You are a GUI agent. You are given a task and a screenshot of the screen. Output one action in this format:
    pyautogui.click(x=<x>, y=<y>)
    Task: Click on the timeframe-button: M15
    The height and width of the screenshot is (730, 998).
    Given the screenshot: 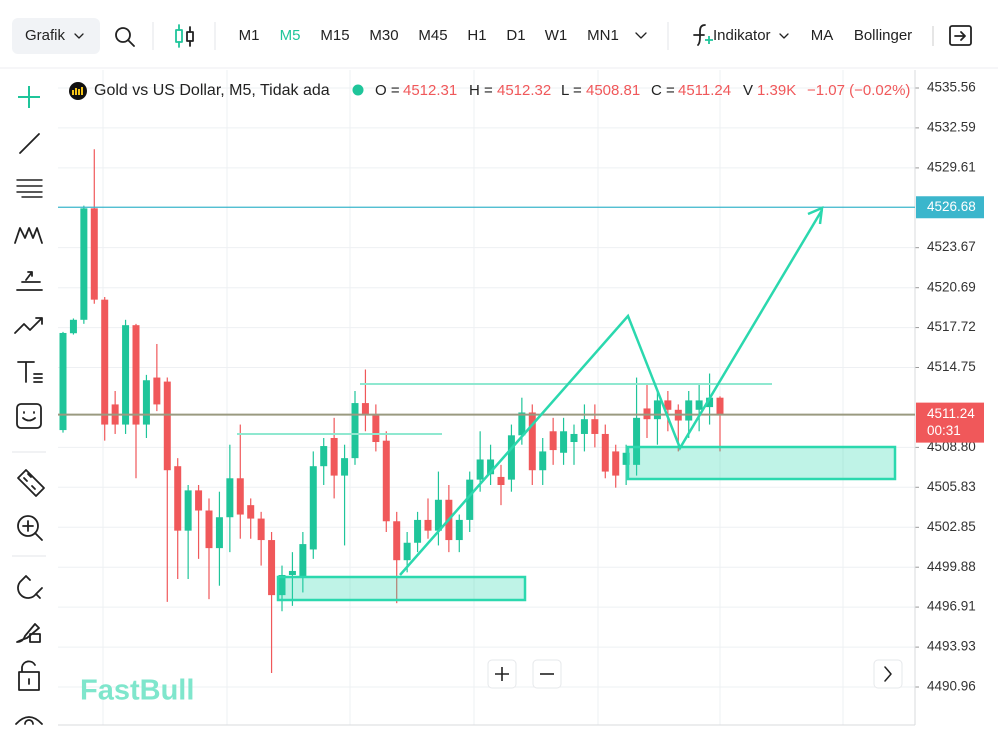 What is the action you would take?
    pyautogui.click(x=334, y=35)
    